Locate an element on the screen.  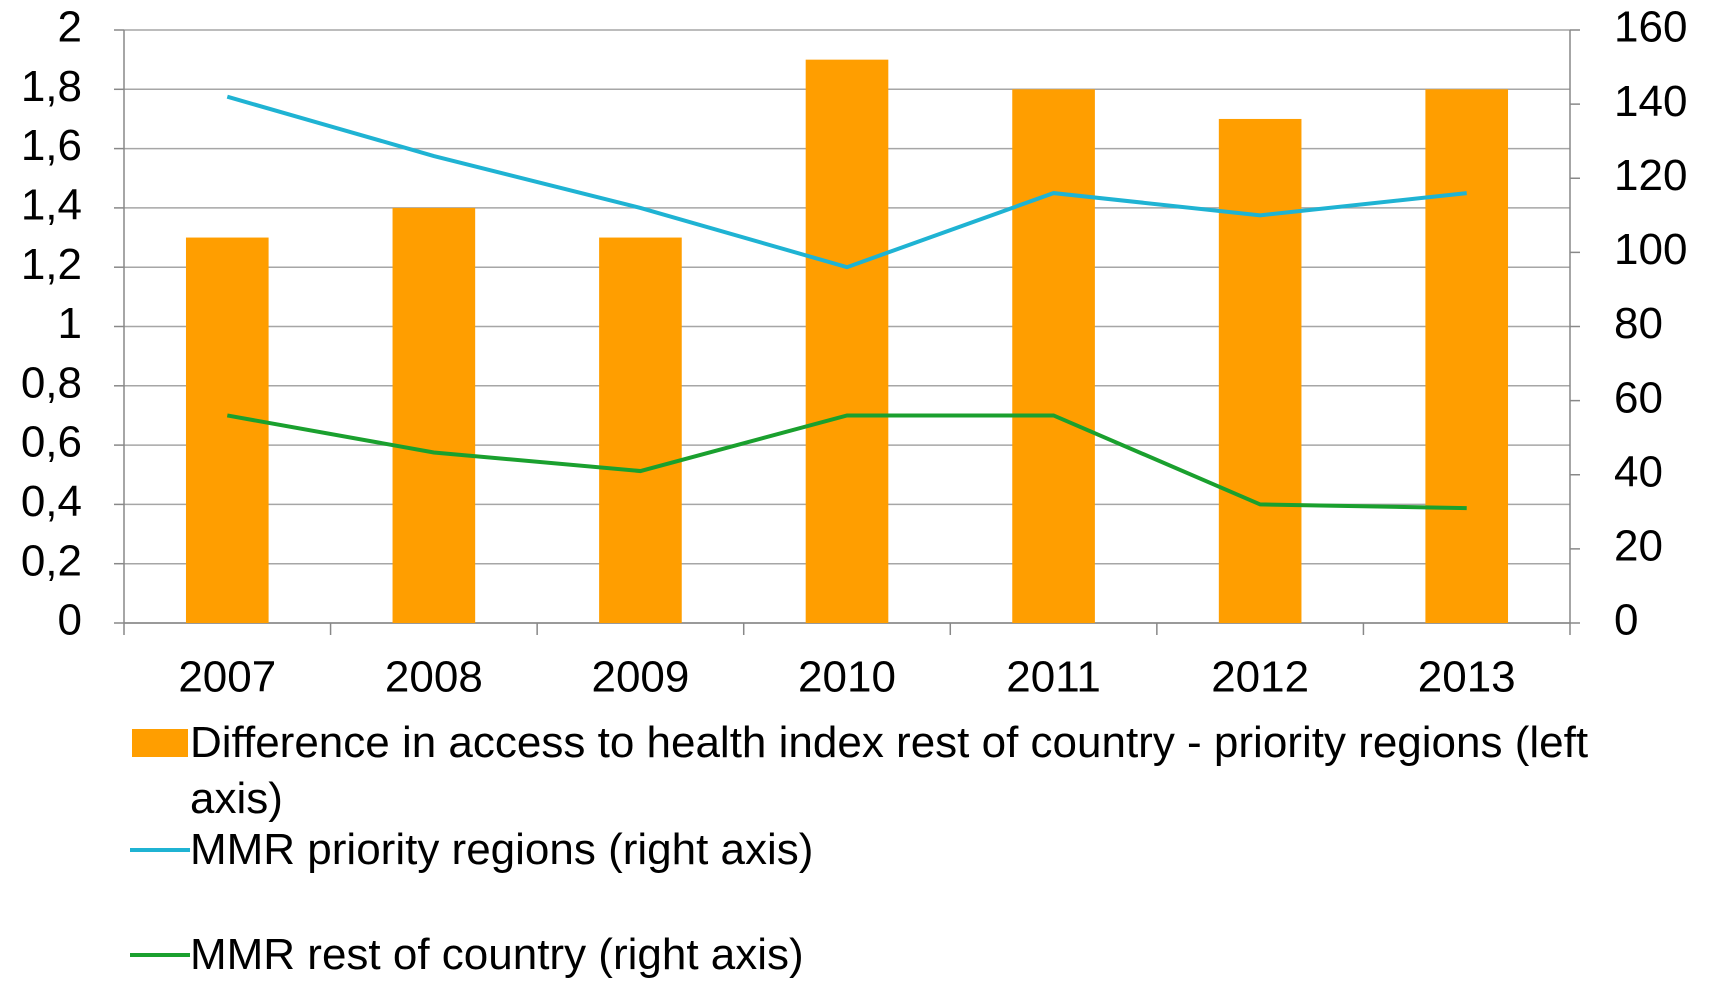
x-tick-label: 2008 is located at coordinates (434, 677).